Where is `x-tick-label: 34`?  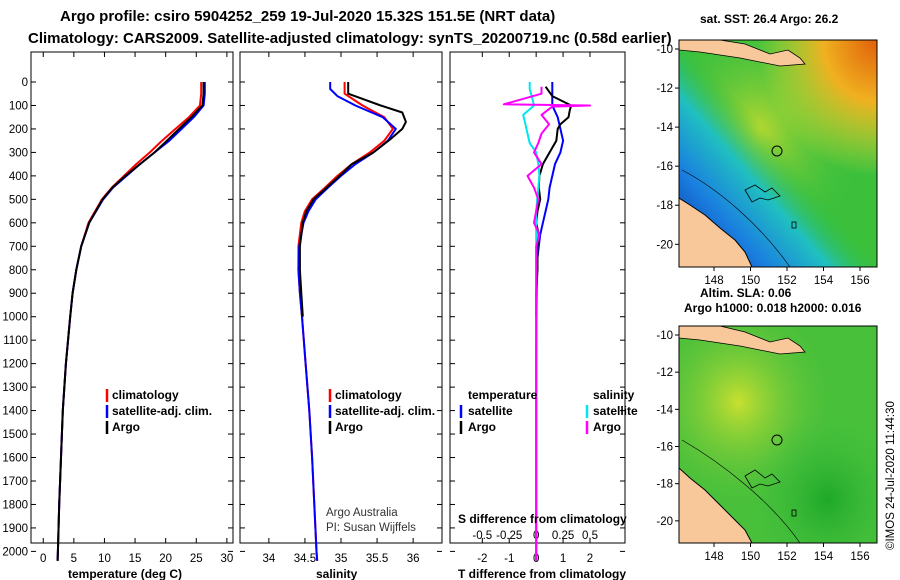 x-tick-label: 34 is located at coordinates (268, 559).